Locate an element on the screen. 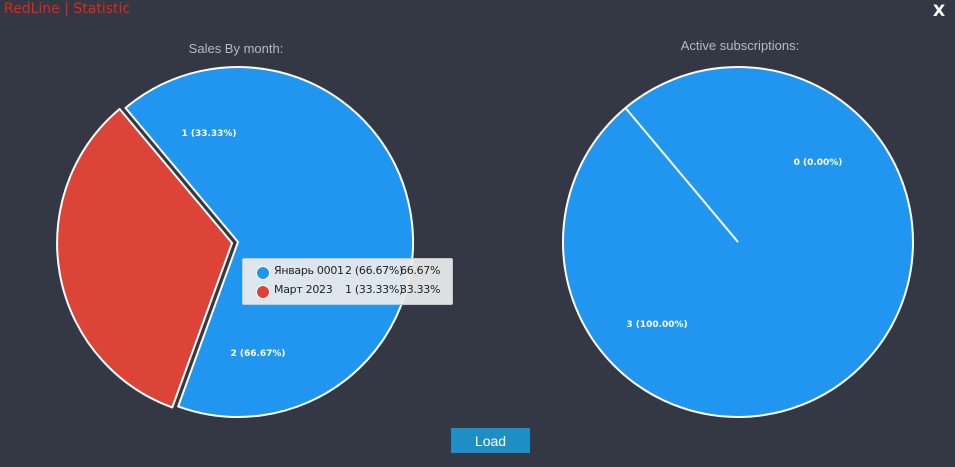 This screenshot has height=467, width=955. legend-value: 2 (66.67%) is located at coordinates (374, 270).